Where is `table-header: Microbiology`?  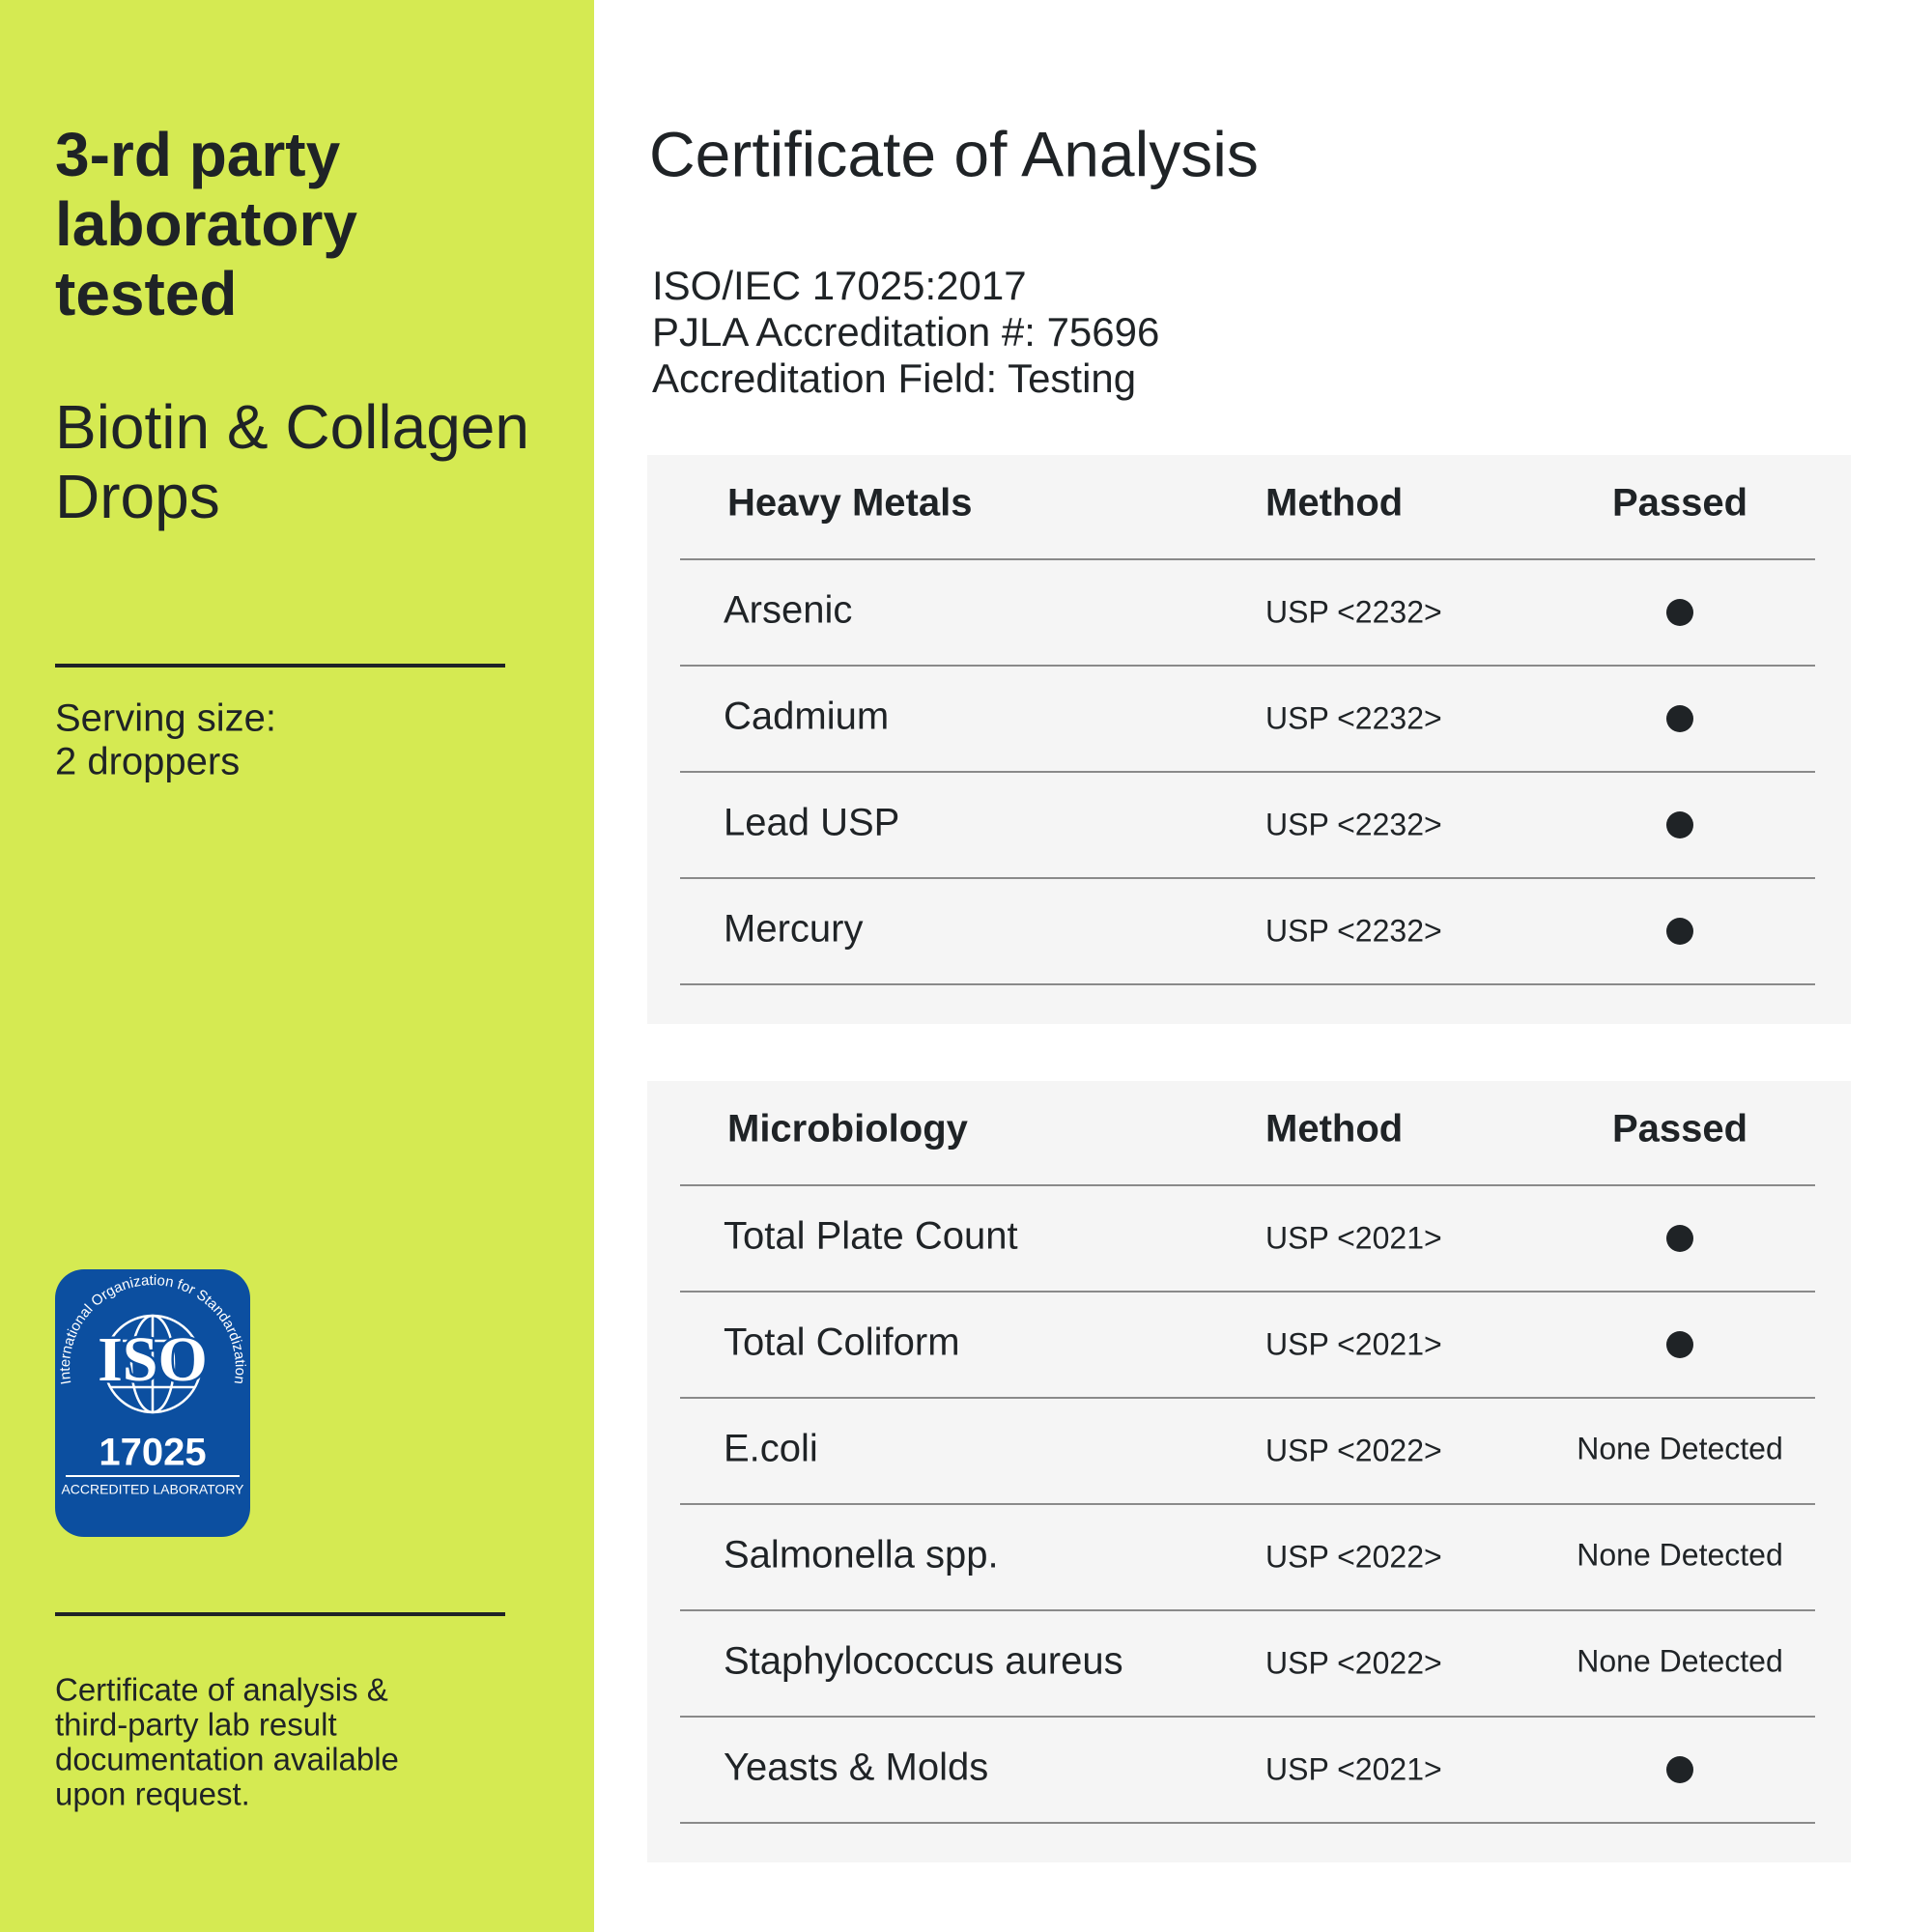 table-header: Microbiology is located at coordinates (848, 1129).